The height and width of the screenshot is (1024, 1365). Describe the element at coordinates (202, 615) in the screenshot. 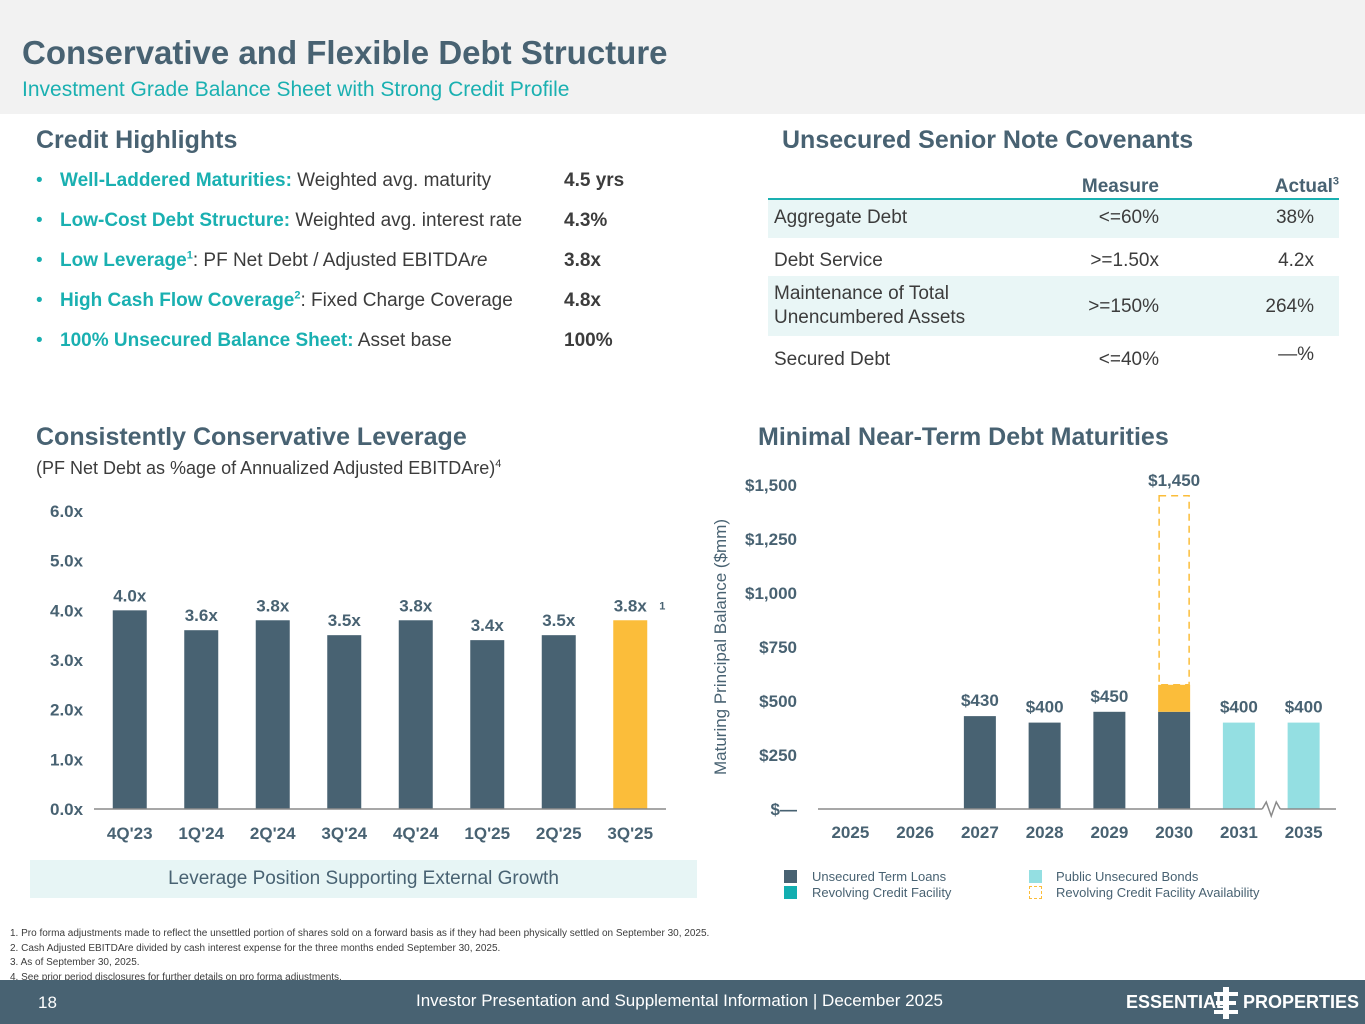

I see `bar-value-label: 3.6x` at that location.